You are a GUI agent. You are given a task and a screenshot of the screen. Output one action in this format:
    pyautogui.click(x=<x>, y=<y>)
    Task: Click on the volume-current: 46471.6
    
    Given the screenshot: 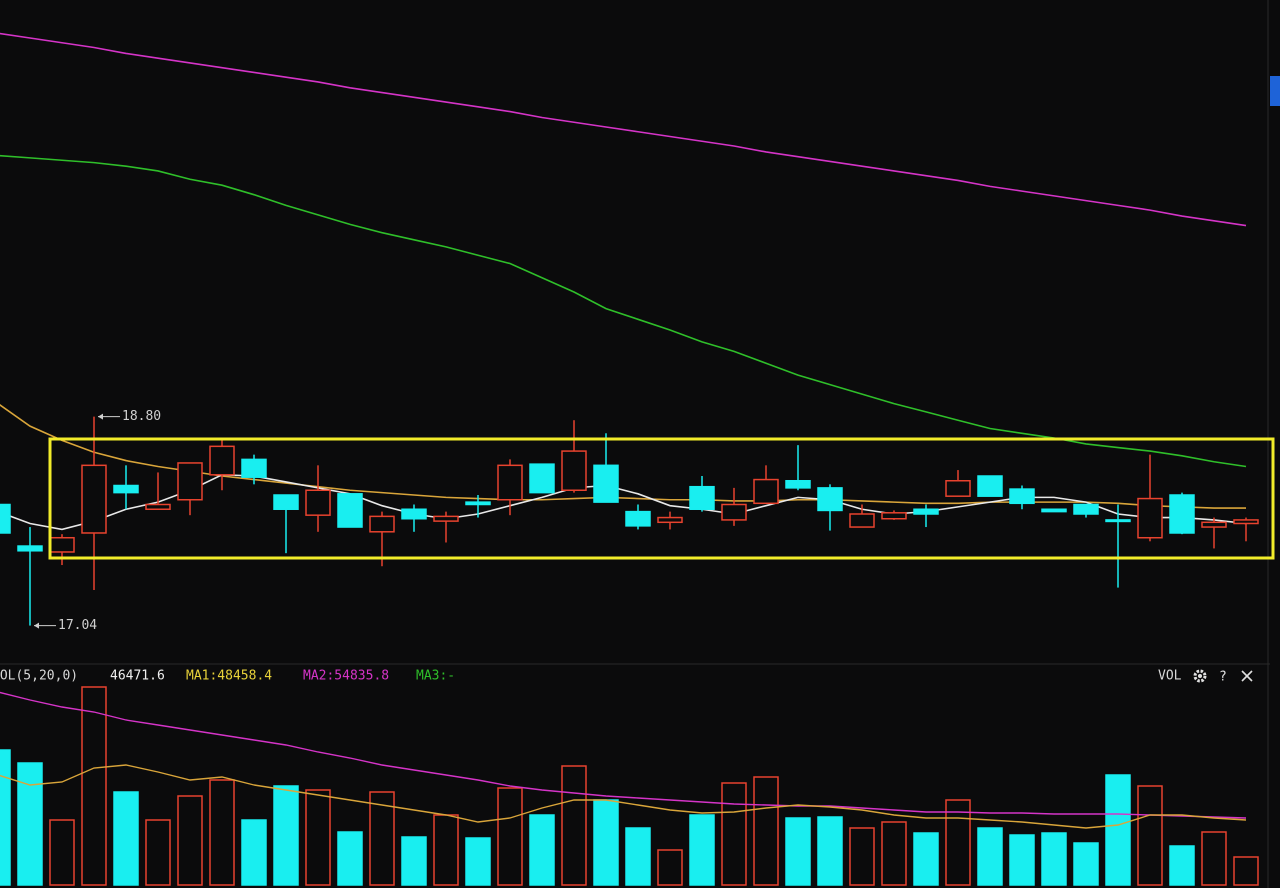 What is the action you would take?
    pyautogui.click(x=137, y=676)
    